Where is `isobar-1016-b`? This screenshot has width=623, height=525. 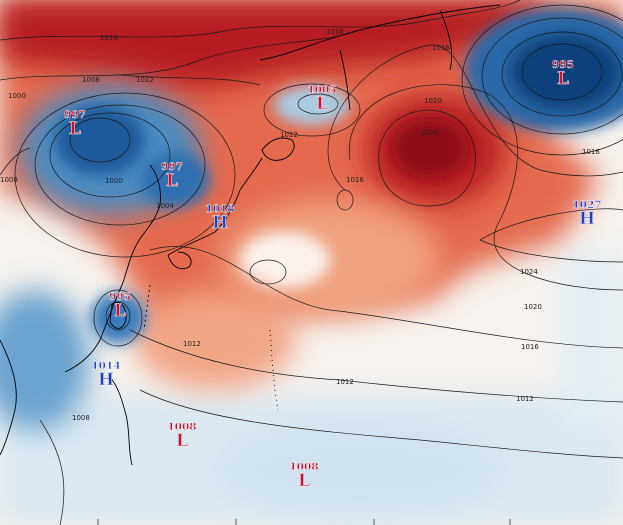 isobar-1016-b is located at coordinates (386, 297).